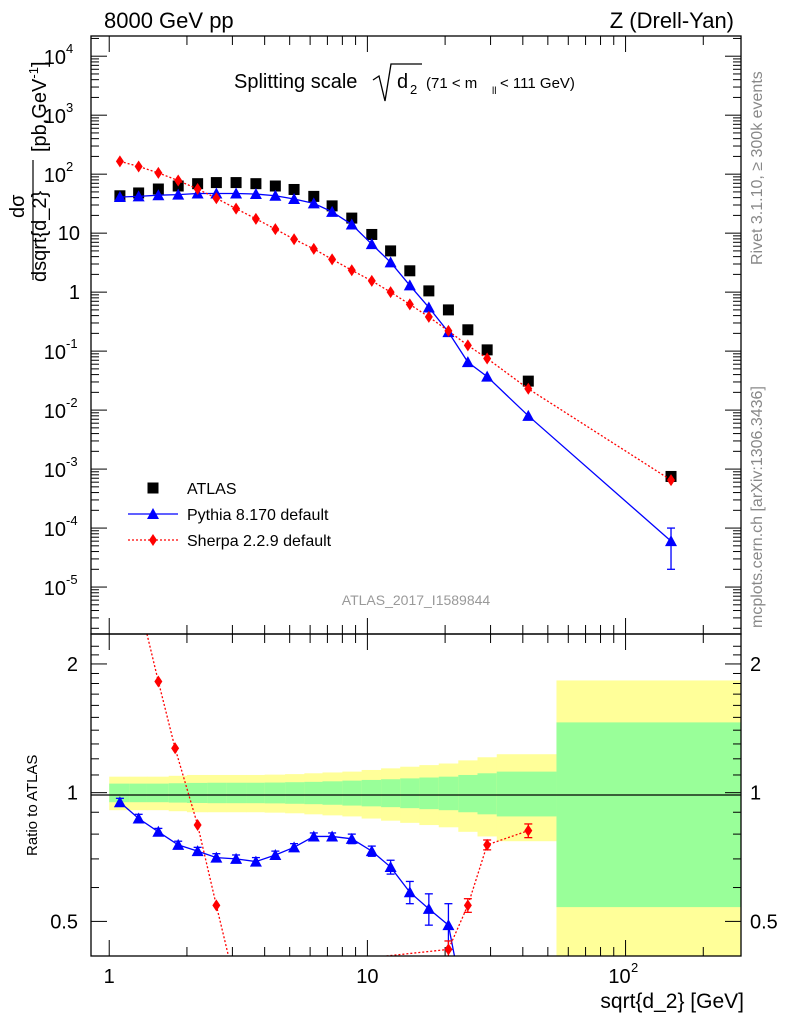  What do you see at coordinates (29, 171) in the screenshot?
I see `main-y-axis-label: dσ dsqrt{d_2} [pb,GeV-1]` at bounding box center [29, 171].